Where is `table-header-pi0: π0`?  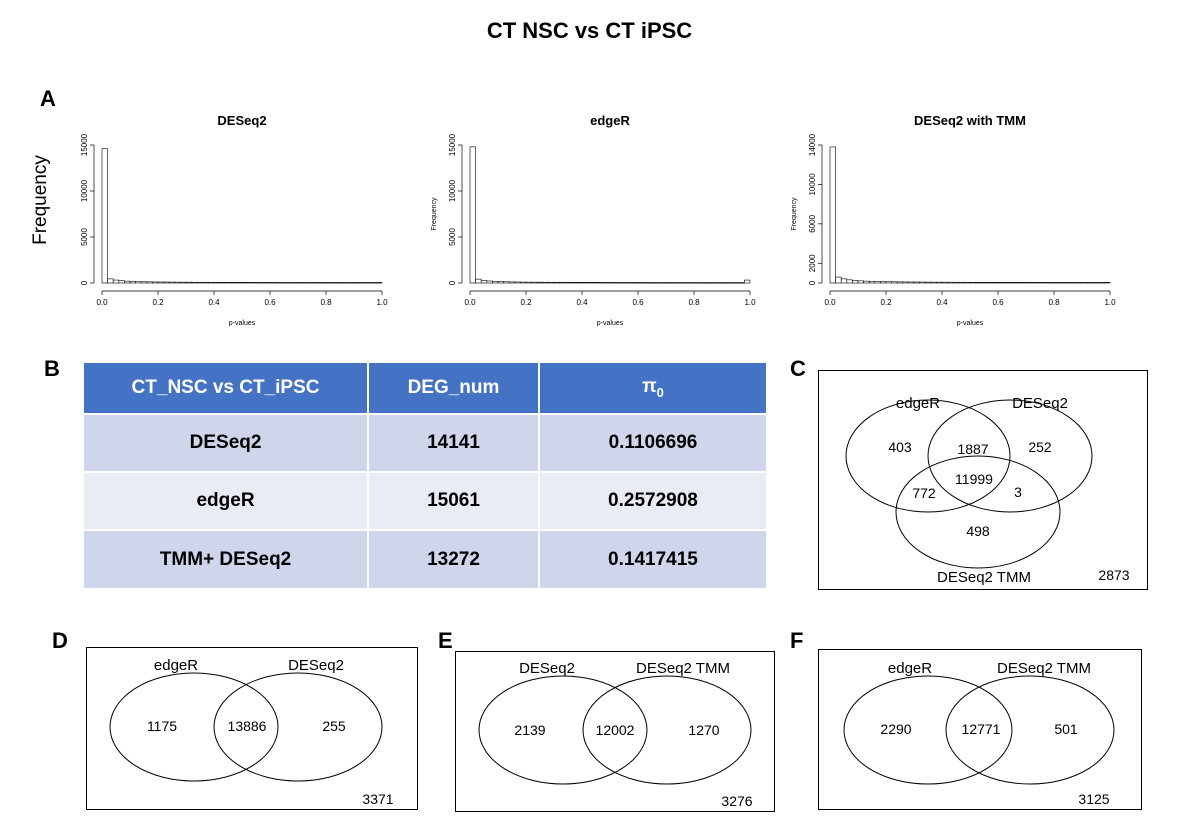
table-header-pi0: π0 is located at coordinates (653, 389).